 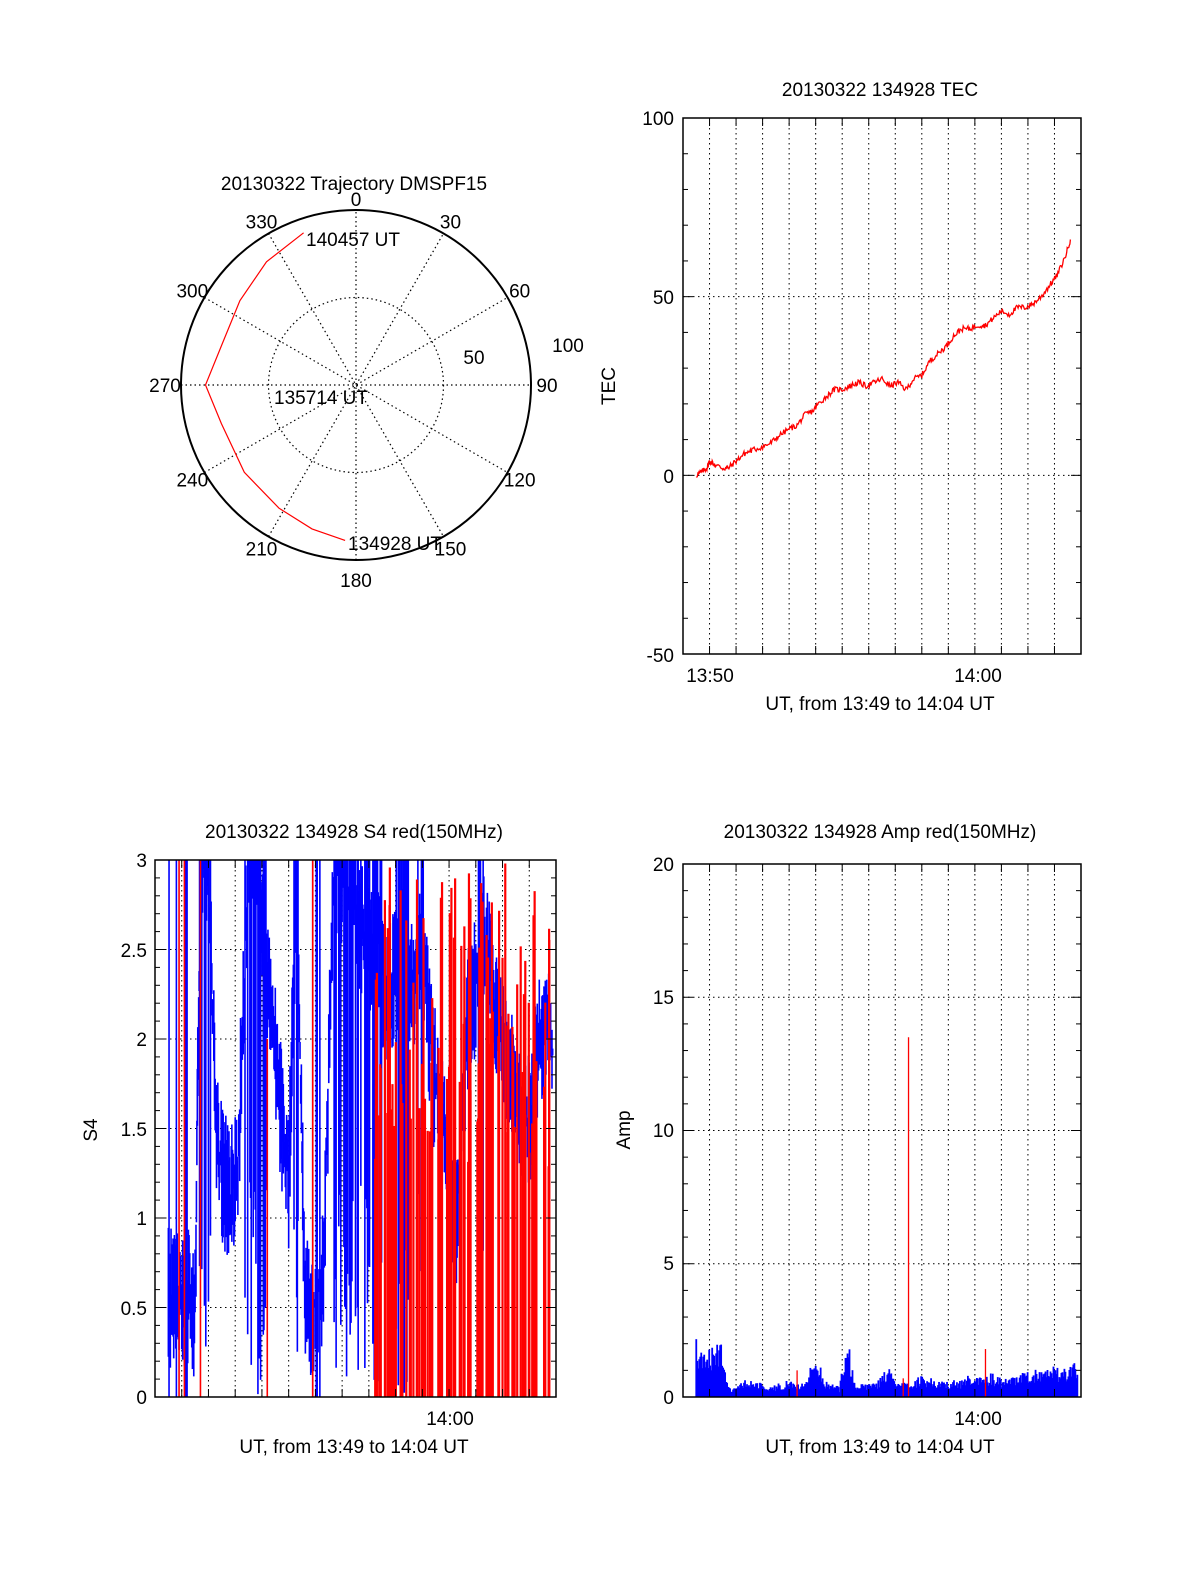 I want to click on s4-ylabel: S4, so click(x=91, y=1130).